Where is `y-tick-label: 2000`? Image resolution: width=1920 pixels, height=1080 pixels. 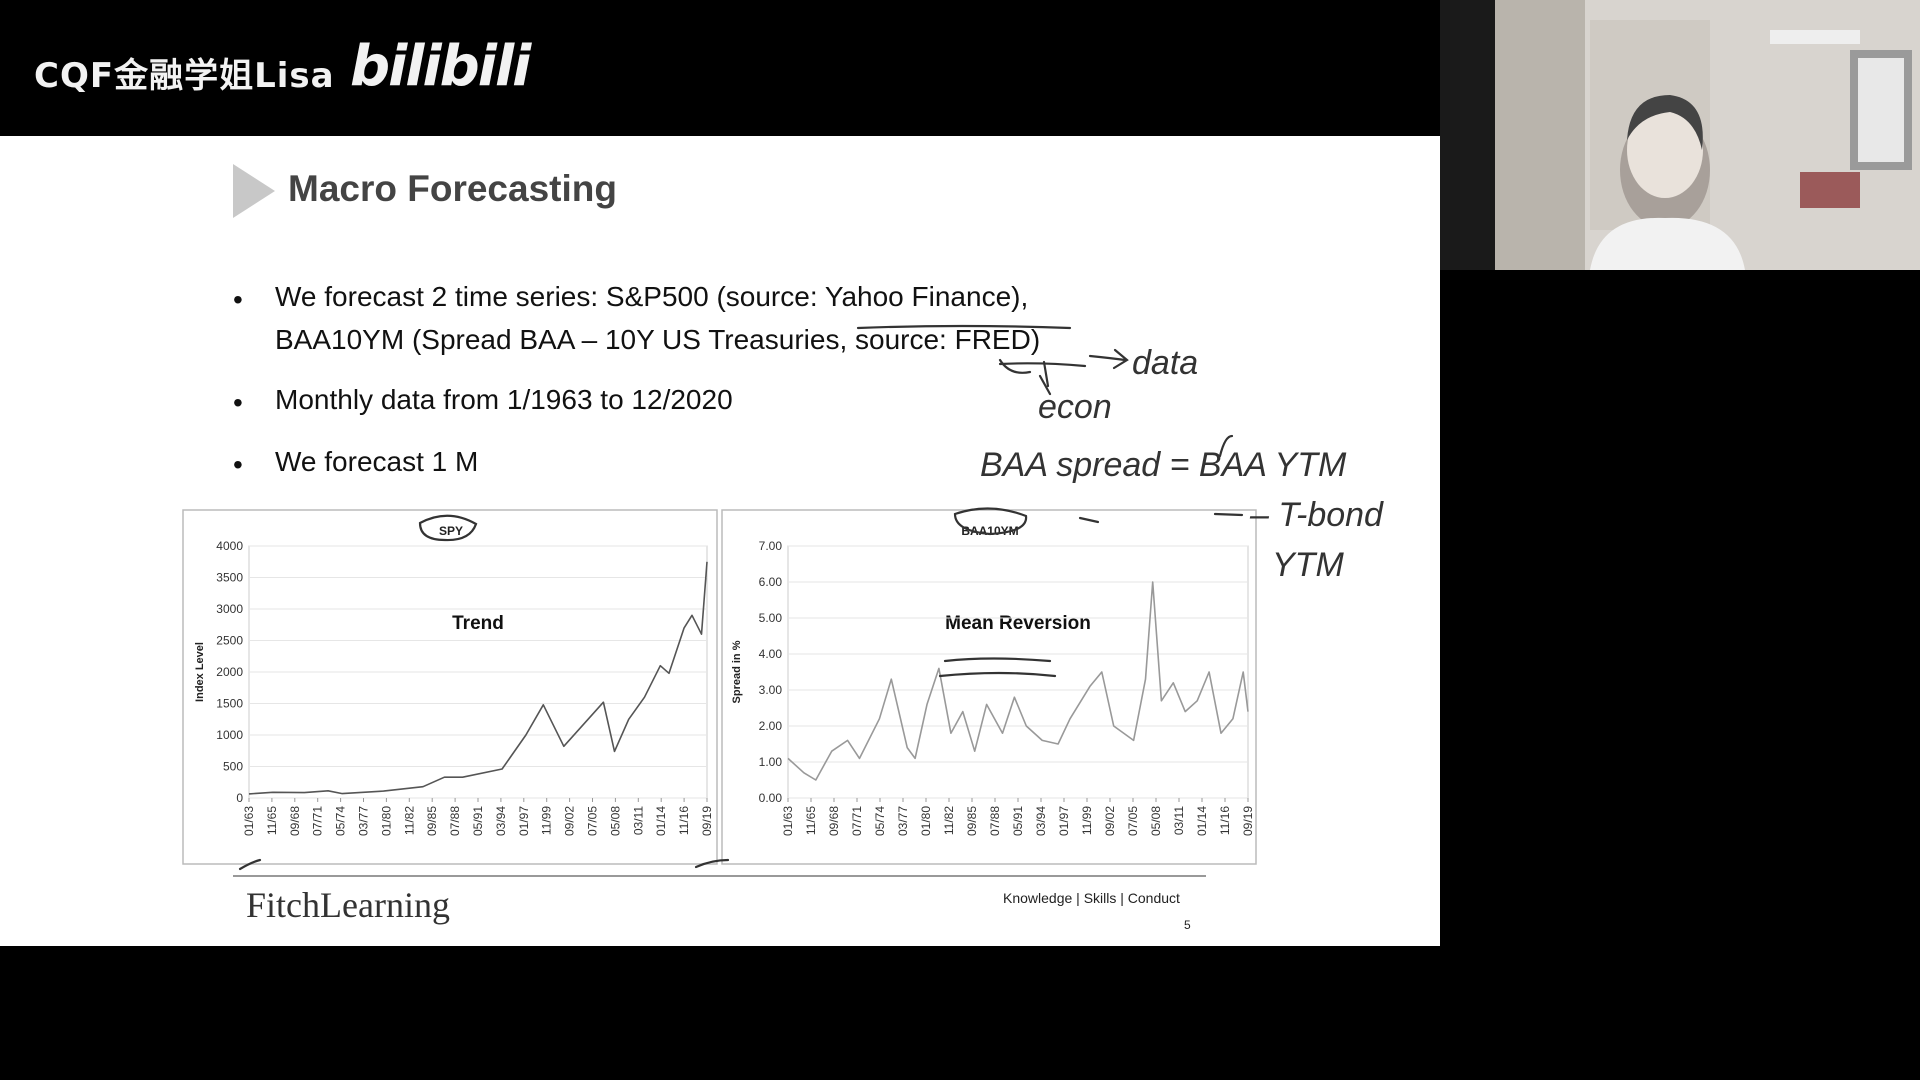 y-tick-label: 2000 is located at coordinates (229, 672).